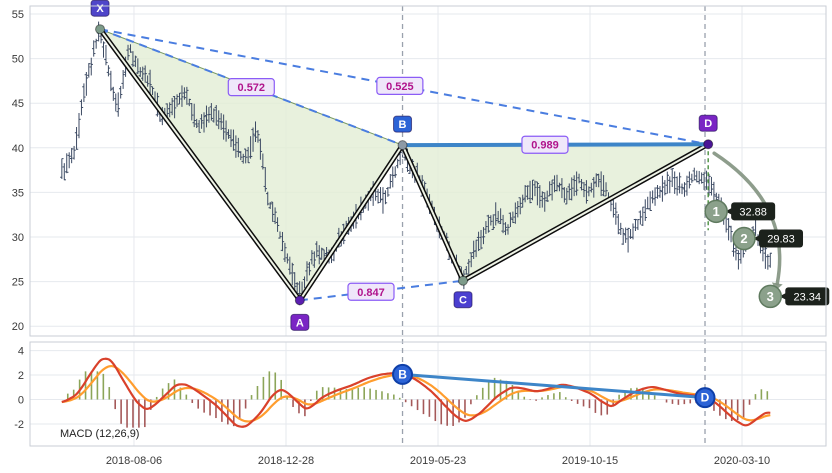  I want to click on ratio-chip: 0.572, so click(251, 87).